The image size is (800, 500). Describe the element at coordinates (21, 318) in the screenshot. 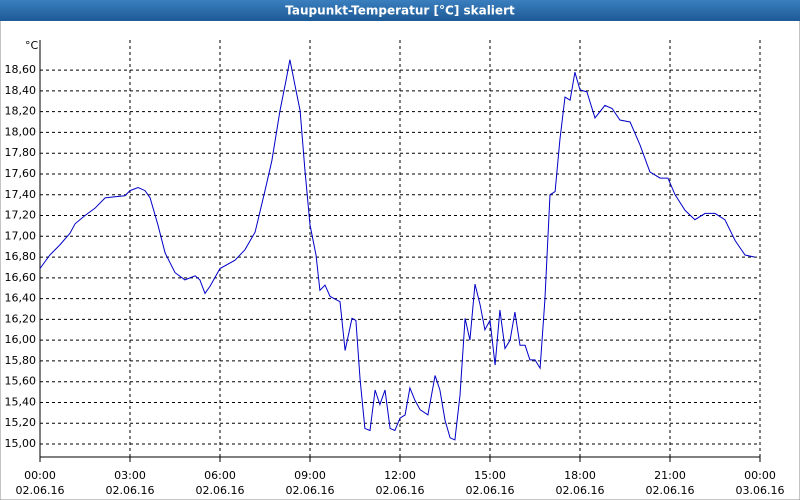

I see `y-tick-label: 16,20` at that location.